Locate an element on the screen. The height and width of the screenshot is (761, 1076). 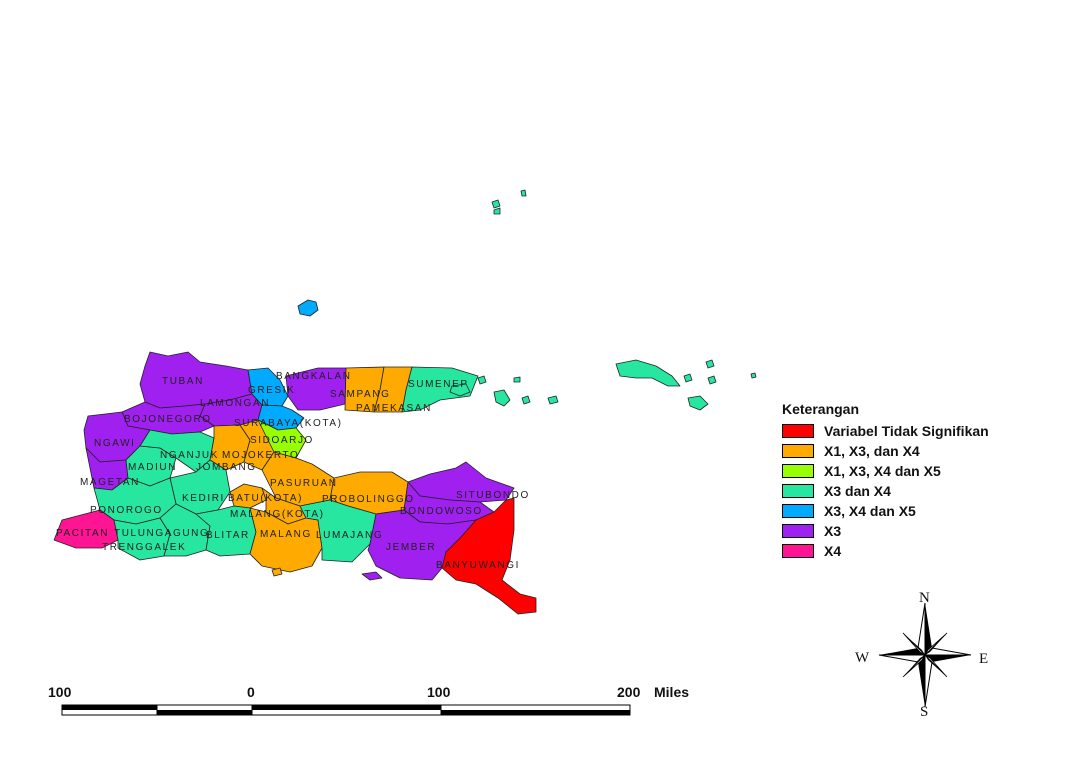
region-label: SIDOARJO is located at coordinates (282, 440).